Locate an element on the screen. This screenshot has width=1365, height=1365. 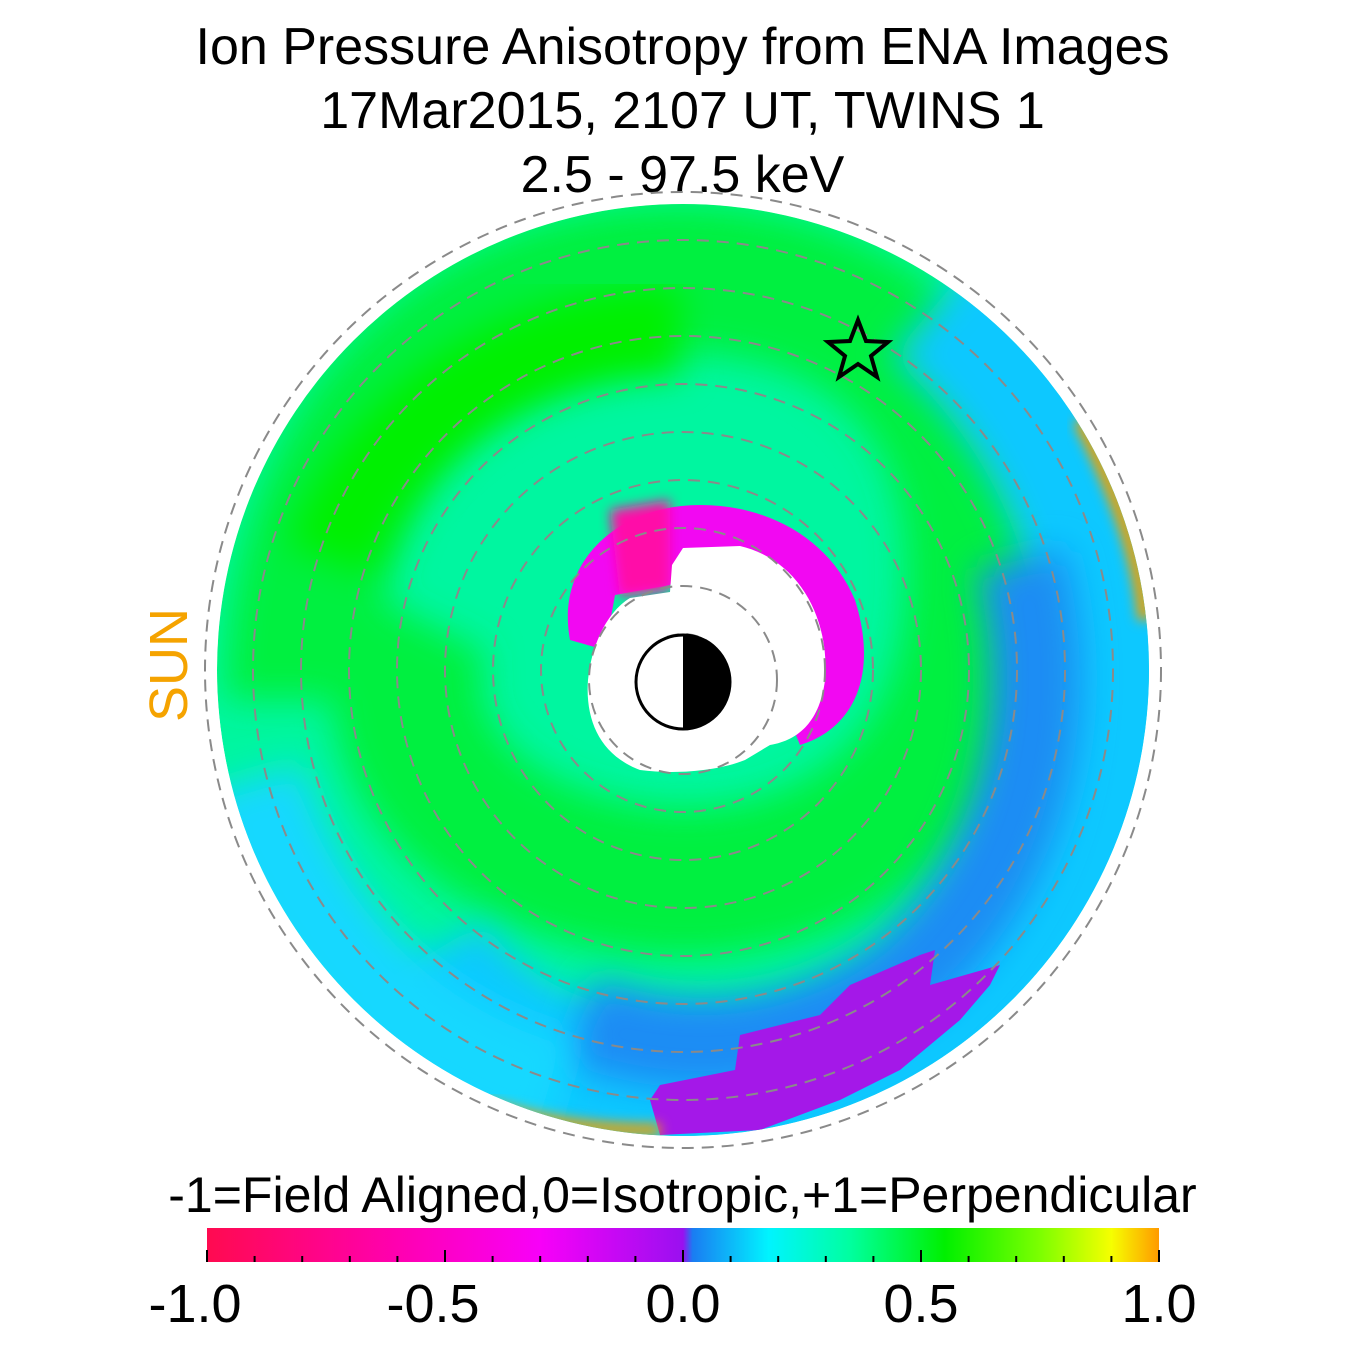
purple-patch is located at coordinates (825, 1042).